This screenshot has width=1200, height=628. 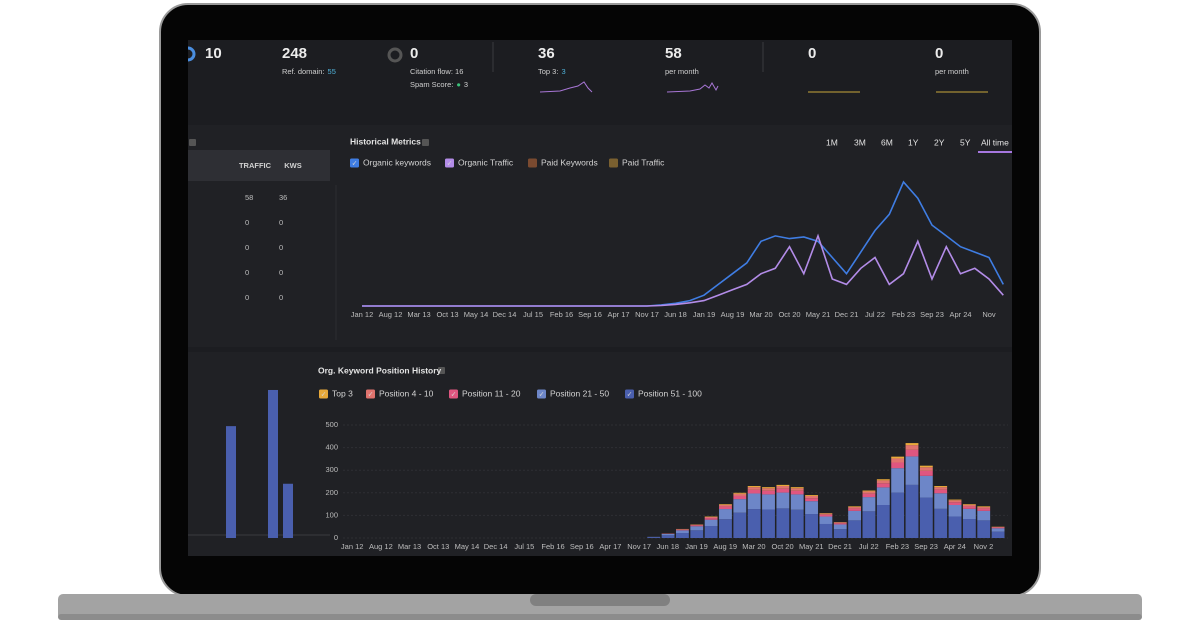 What do you see at coordinates (675, 314) in the screenshot?
I see `x-tick-label: Jun 18` at bounding box center [675, 314].